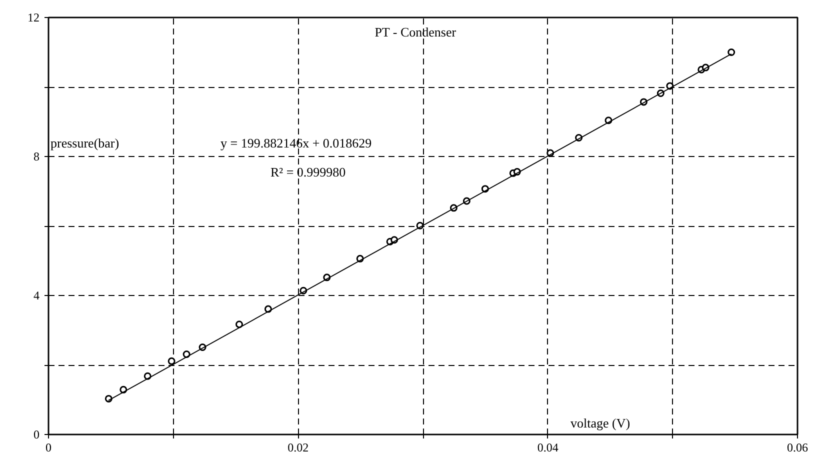 Image resolution: width=821 pixels, height=474 pixels. What do you see at coordinates (547, 447) in the screenshot?
I see `x-tick-label: 0.04` at bounding box center [547, 447].